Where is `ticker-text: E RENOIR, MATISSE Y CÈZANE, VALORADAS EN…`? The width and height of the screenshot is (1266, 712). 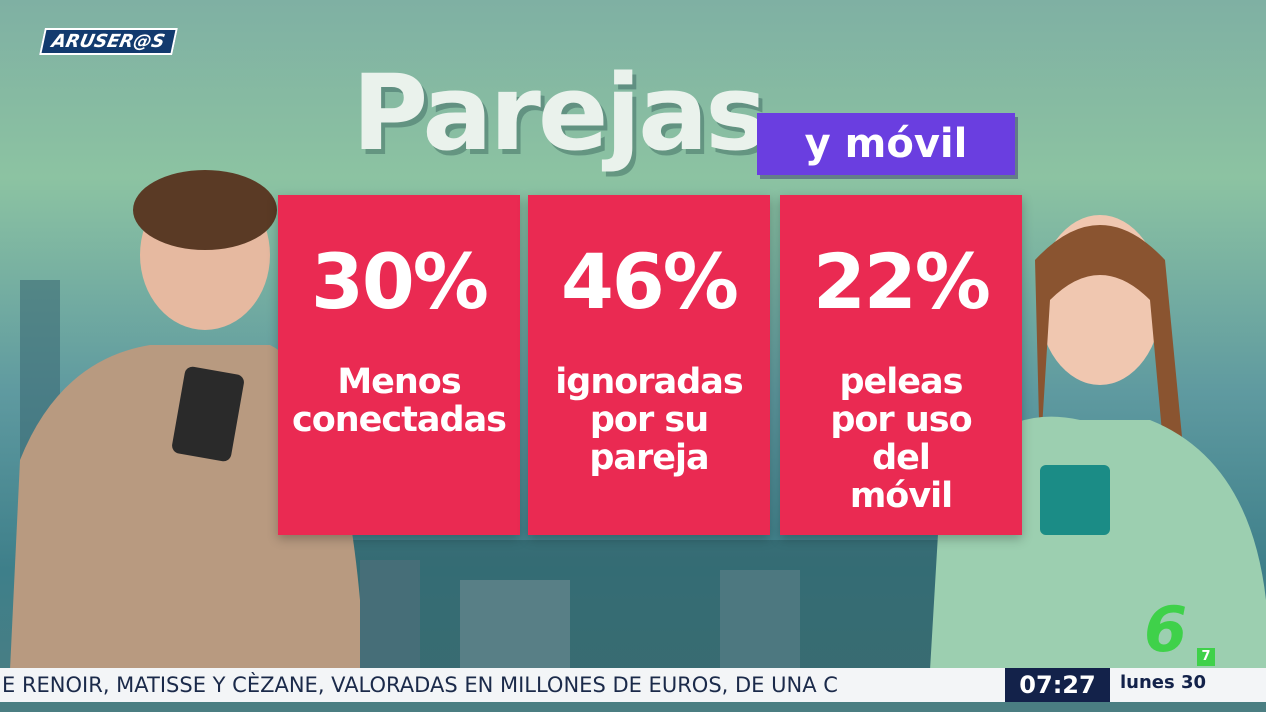
ticker-text: E RENOIR, MATISSE Y CÈZANE, VALORADAS EN… is located at coordinates (420, 685).